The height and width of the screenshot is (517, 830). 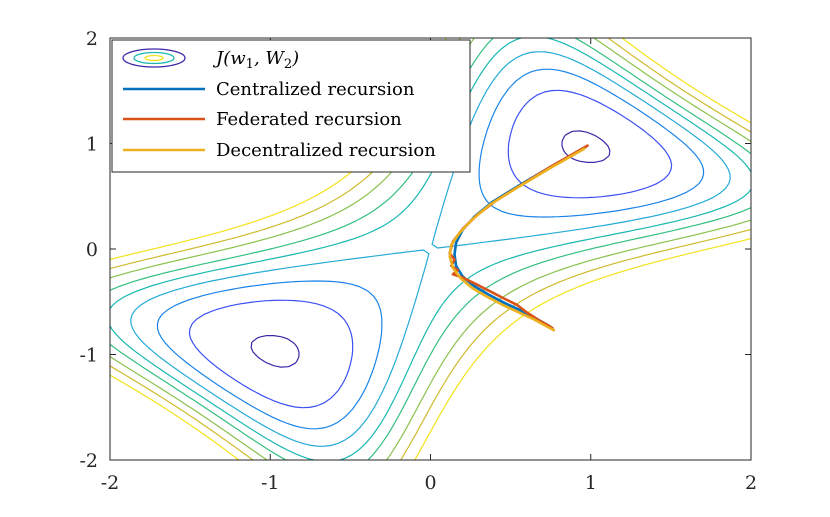 What do you see at coordinates (92, 145) in the screenshot?
I see `y-tick-label: 1` at bounding box center [92, 145].